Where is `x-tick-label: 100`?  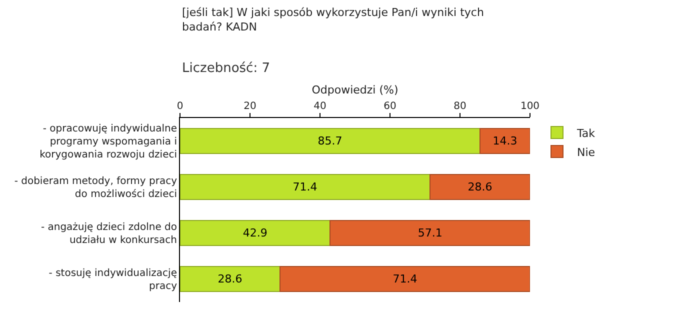 x-tick-label: 100 is located at coordinates (530, 106).